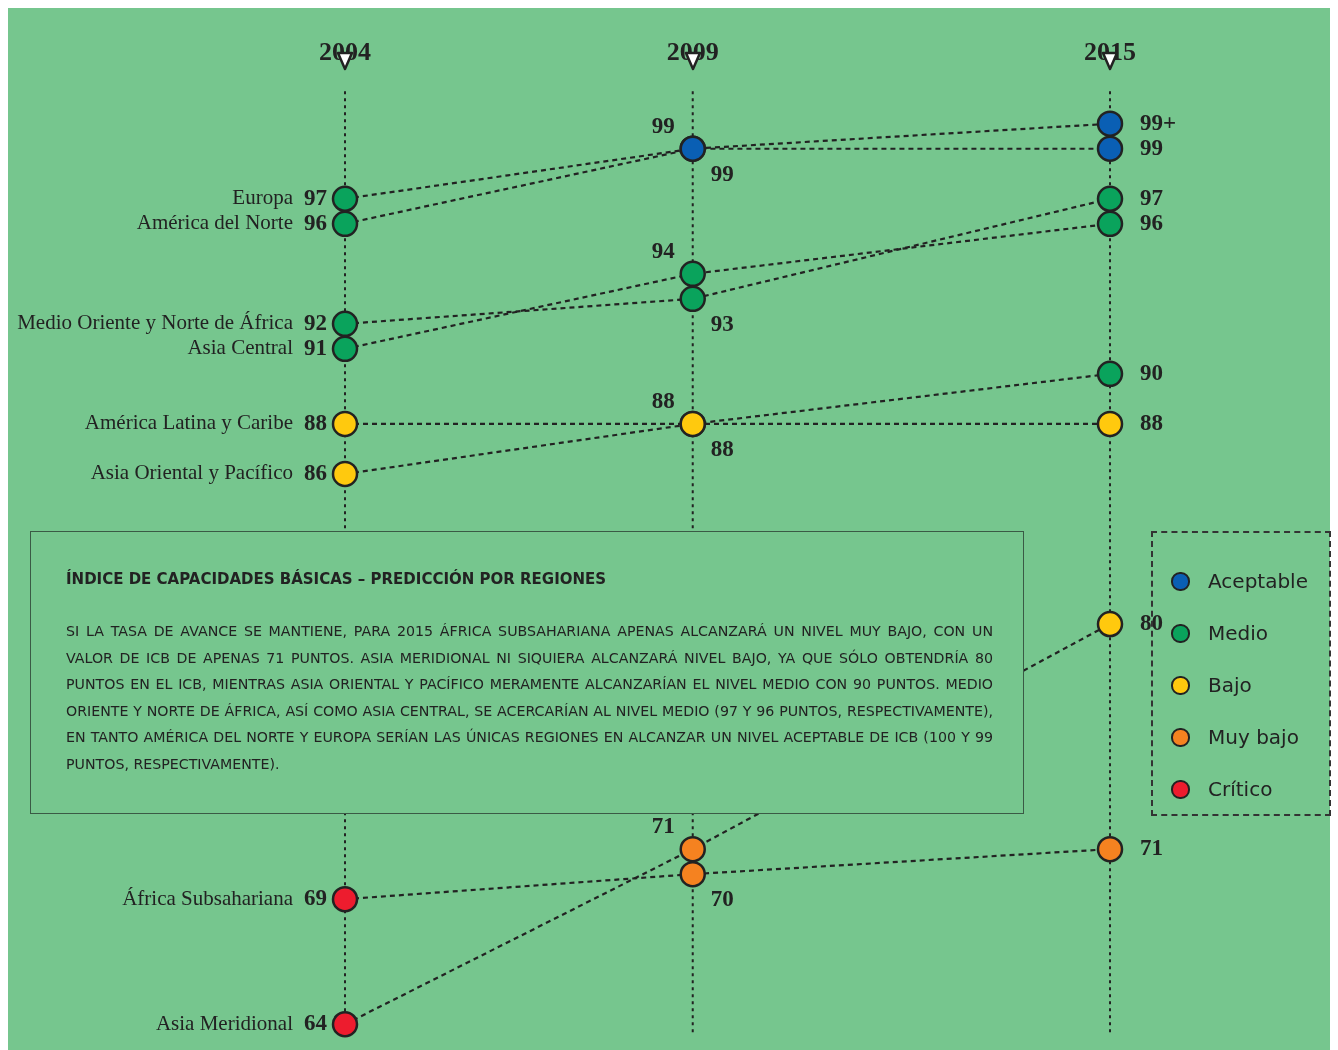  Describe the element at coordinates (188, 422) in the screenshot. I see `series-label: América Latina y Caribe` at that location.